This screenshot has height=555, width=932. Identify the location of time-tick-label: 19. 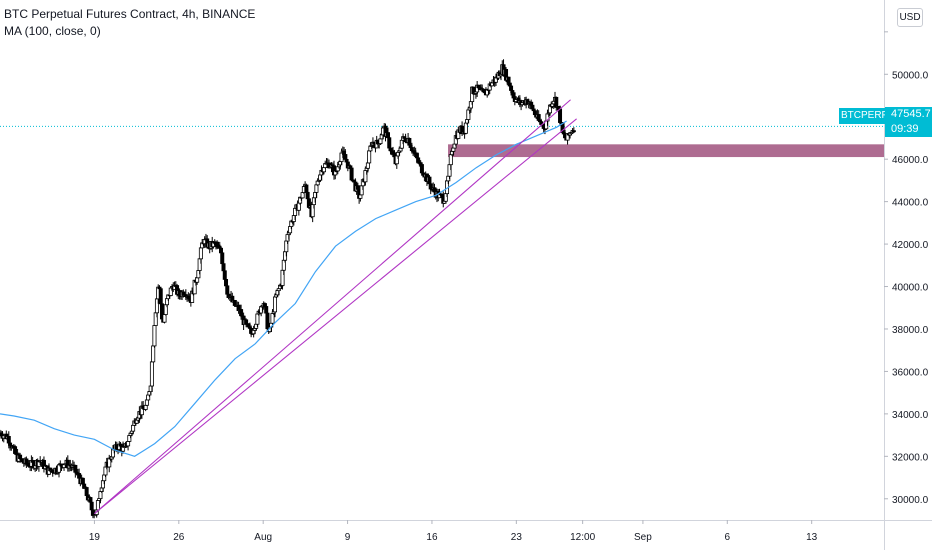
(95, 537).